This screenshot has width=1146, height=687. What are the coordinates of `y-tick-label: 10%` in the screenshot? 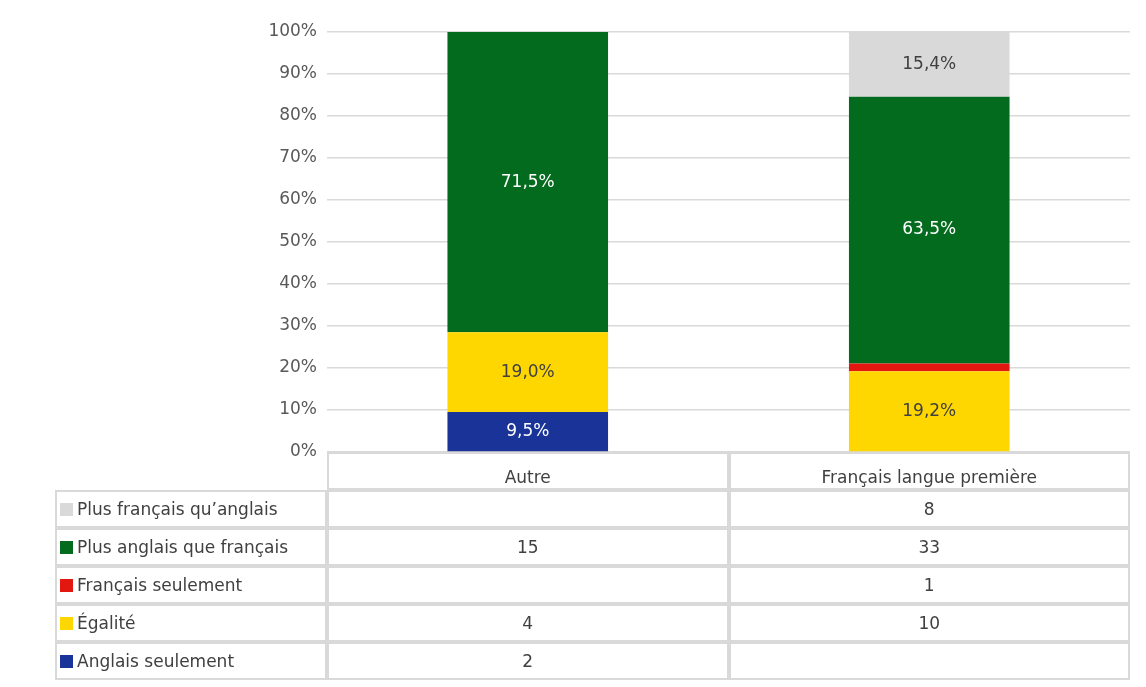 It's located at (298, 408).